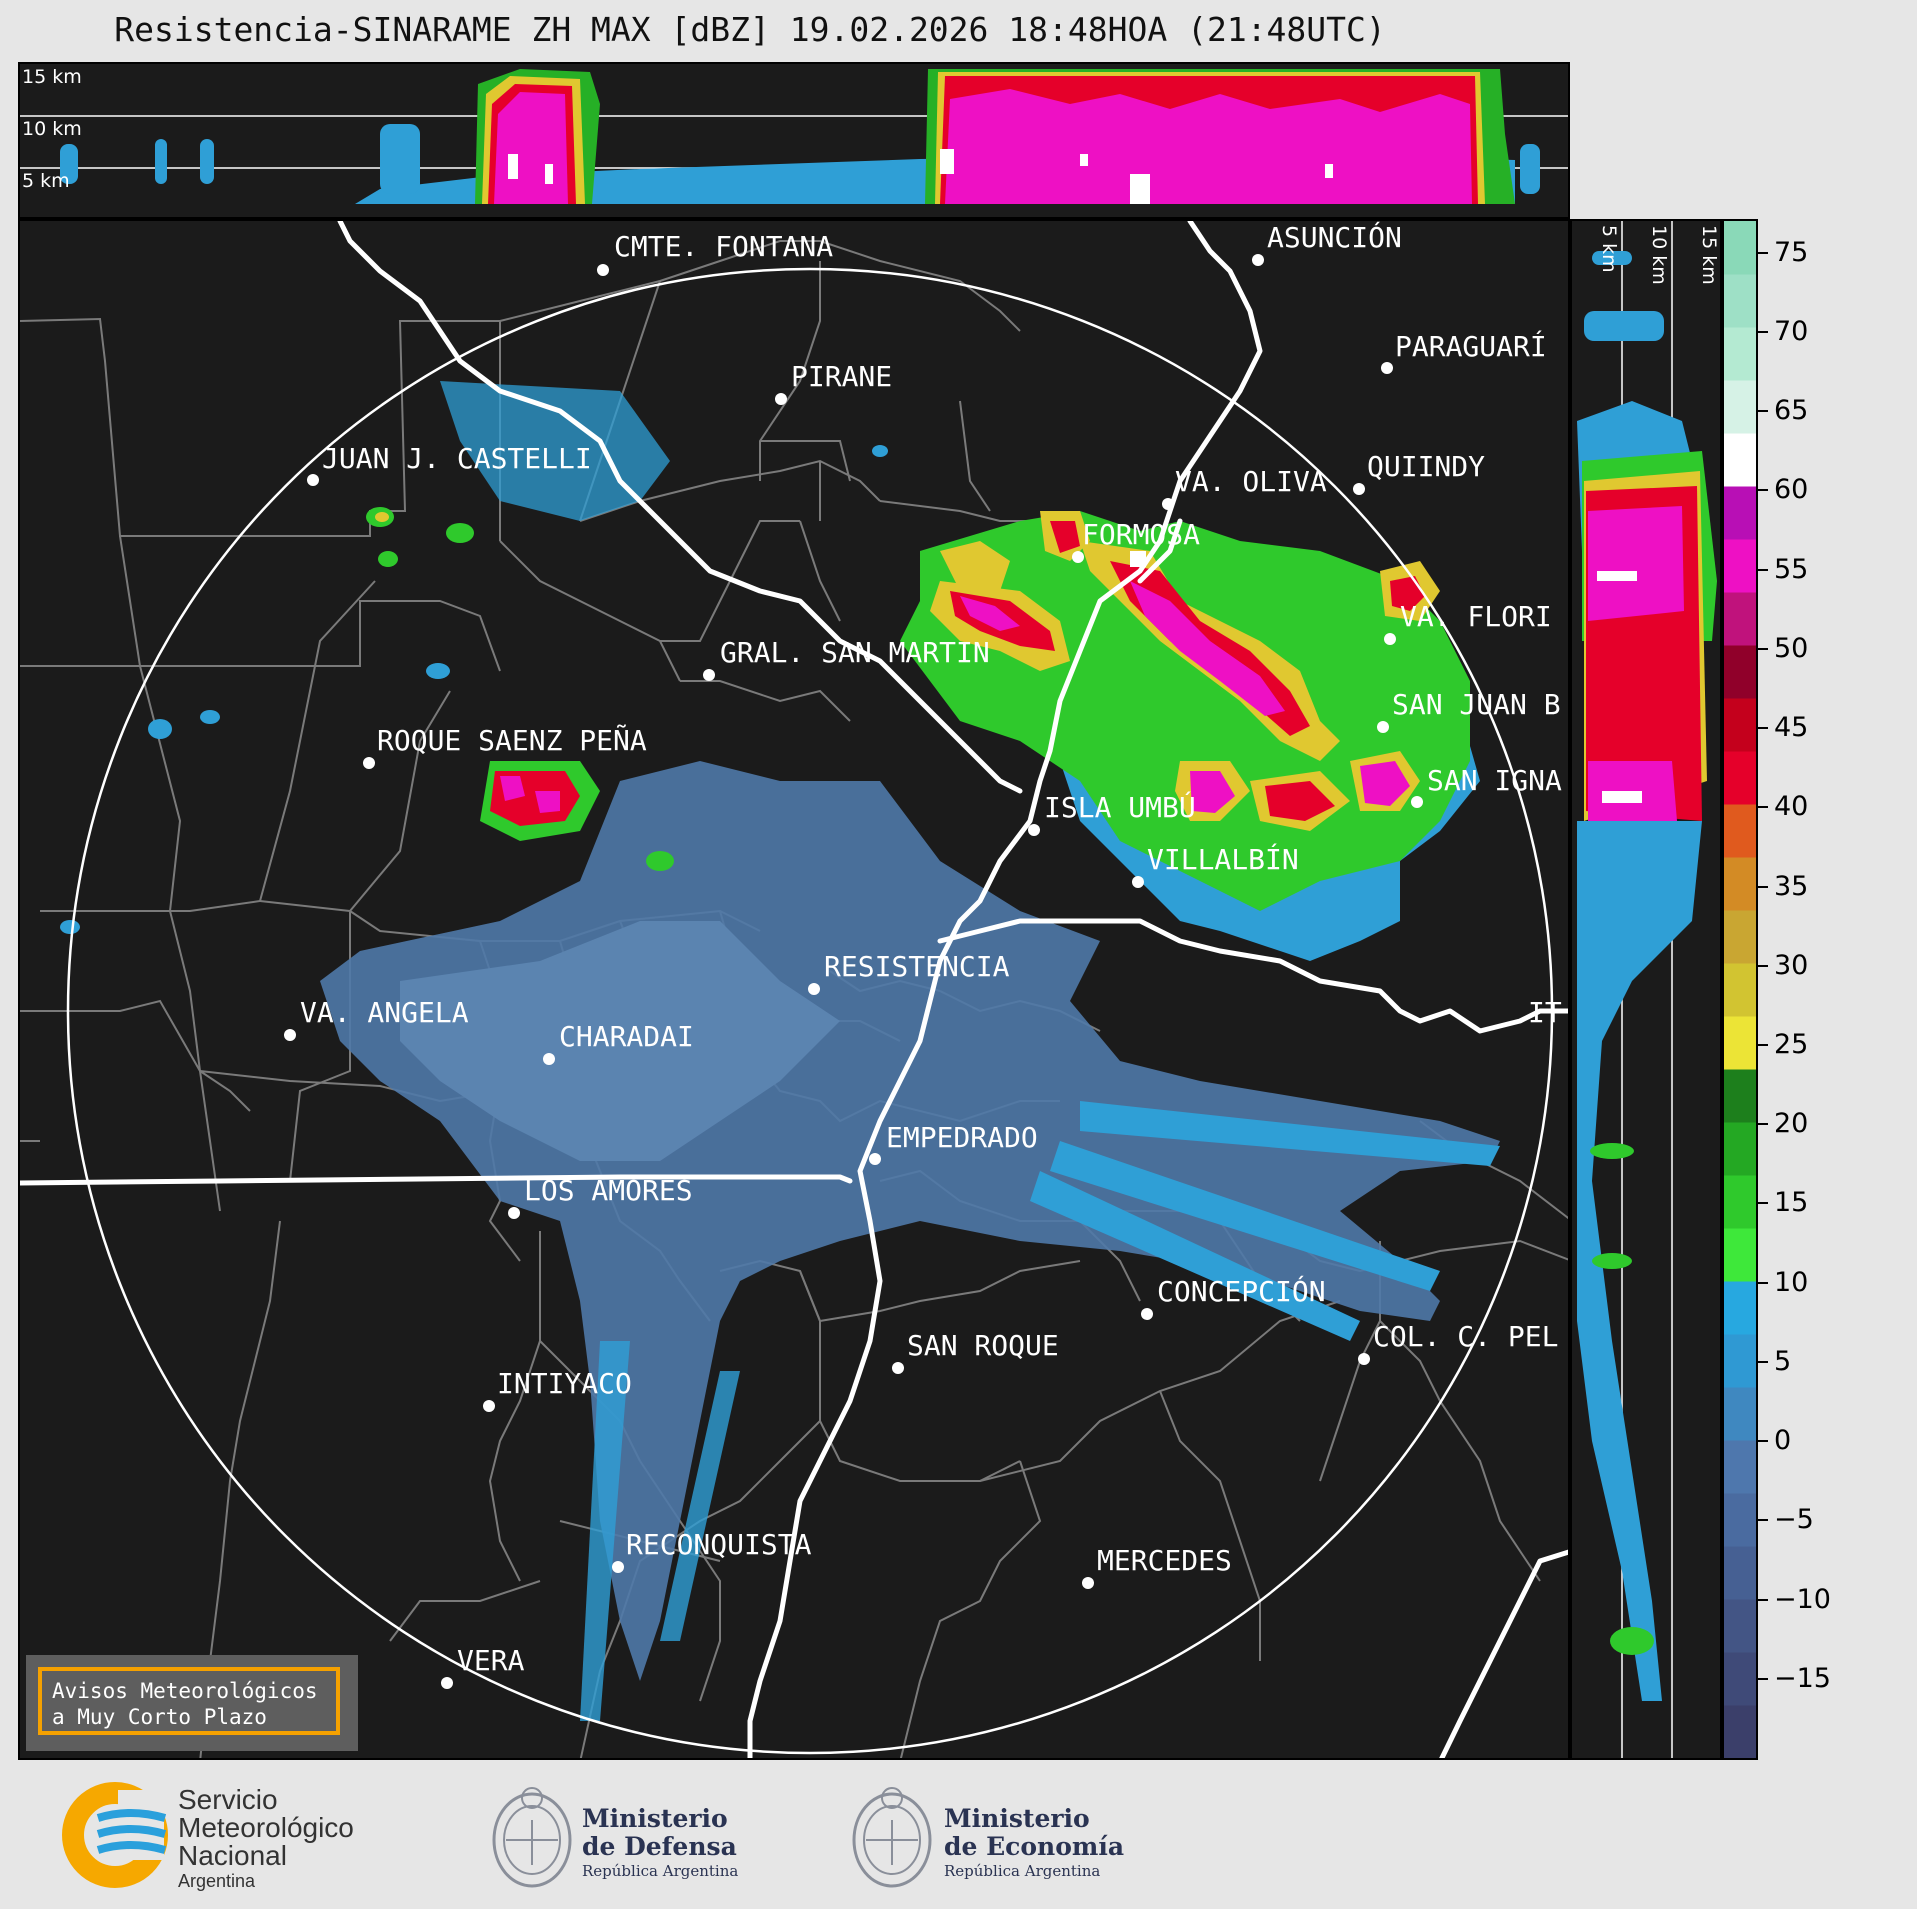 The width and height of the screenshot is (1917, 1909). What do you see at coordinates (962, 1137) in the screenshot?
I see `city-label-empedrado: EMPEDRADO` at bounding box center [962, 1137].